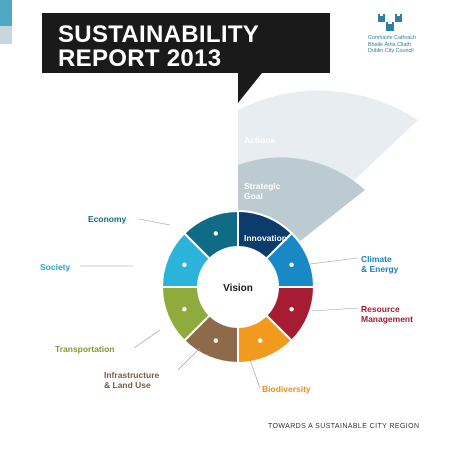 The width and height of the screenshot is (452, 452). What do you see at coordinates (259, 140) in the screenshot?
I see `actions-label: Actions` at bounding box center [259, 140].